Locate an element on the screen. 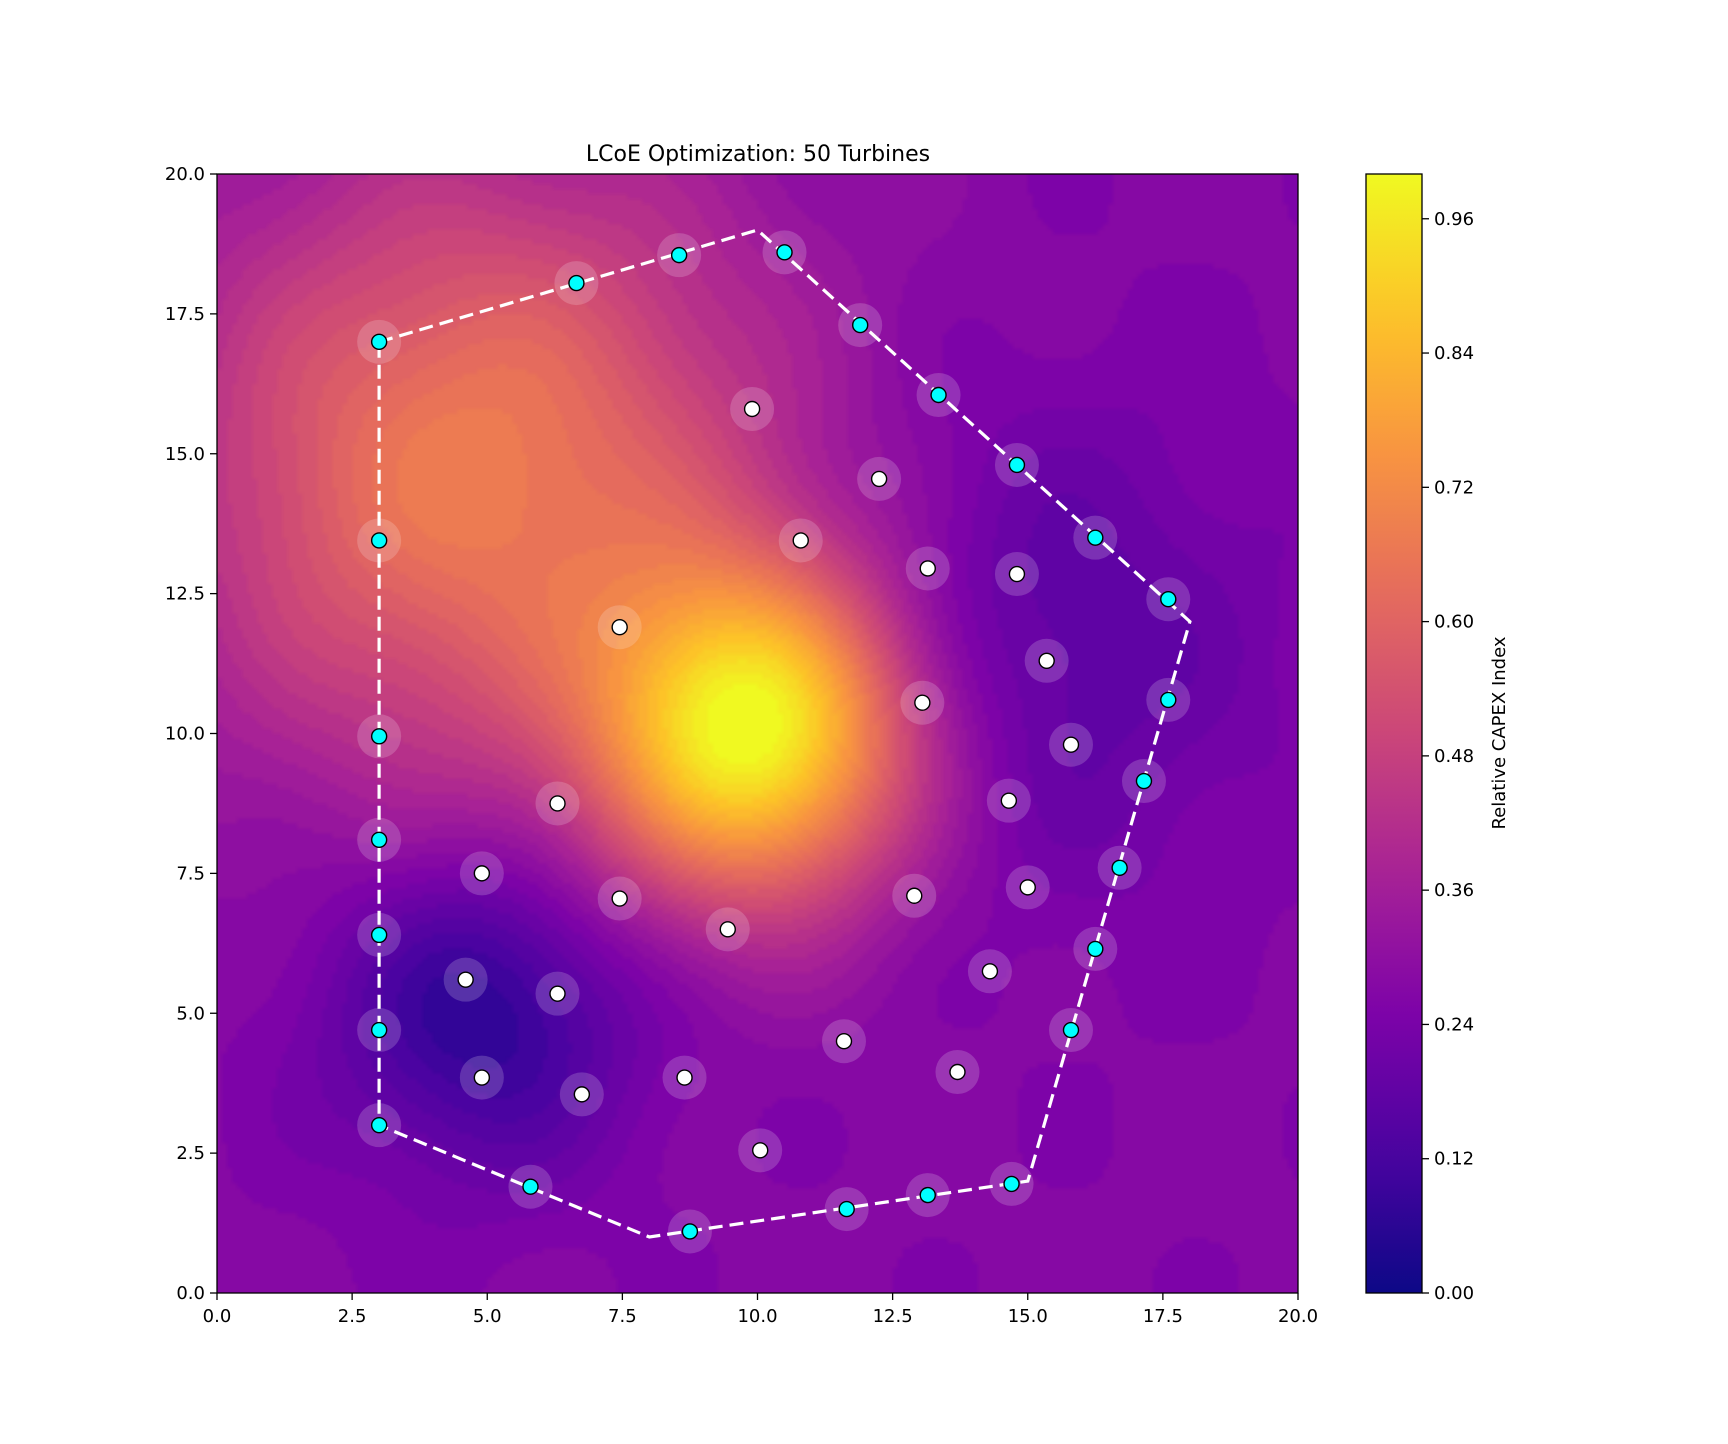 Image resolution: width=1728 pixels, height=1444 pixels. chart-title: LCoE Optimization: 50 Turbines is located at coordinates (758, 154).